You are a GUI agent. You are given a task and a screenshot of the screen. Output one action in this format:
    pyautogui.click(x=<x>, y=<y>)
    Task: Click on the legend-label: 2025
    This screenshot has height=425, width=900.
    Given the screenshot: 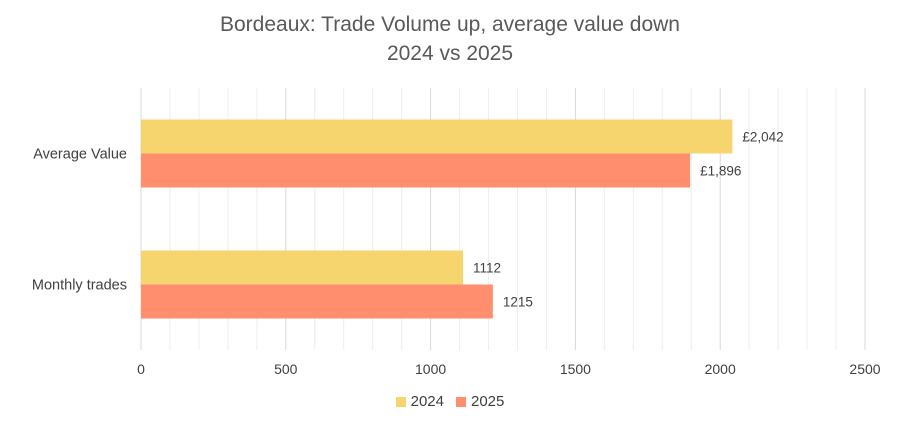 What is the action you would take?
    pyautogui.click(x=488, y=401)
    